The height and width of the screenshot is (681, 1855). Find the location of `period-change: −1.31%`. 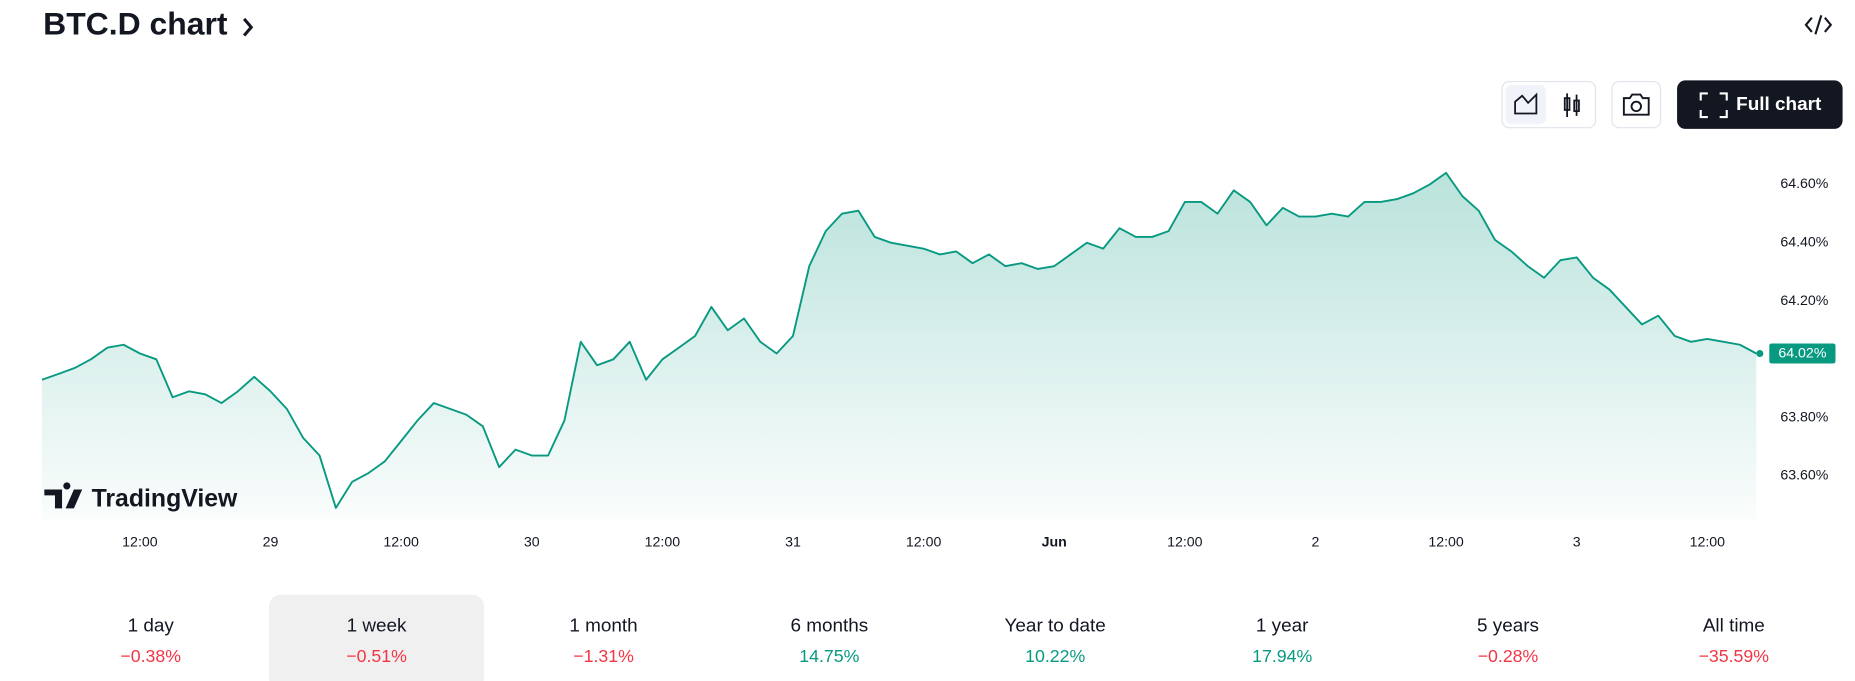

period-change: −1.31% is located at coordinates (603, 656).